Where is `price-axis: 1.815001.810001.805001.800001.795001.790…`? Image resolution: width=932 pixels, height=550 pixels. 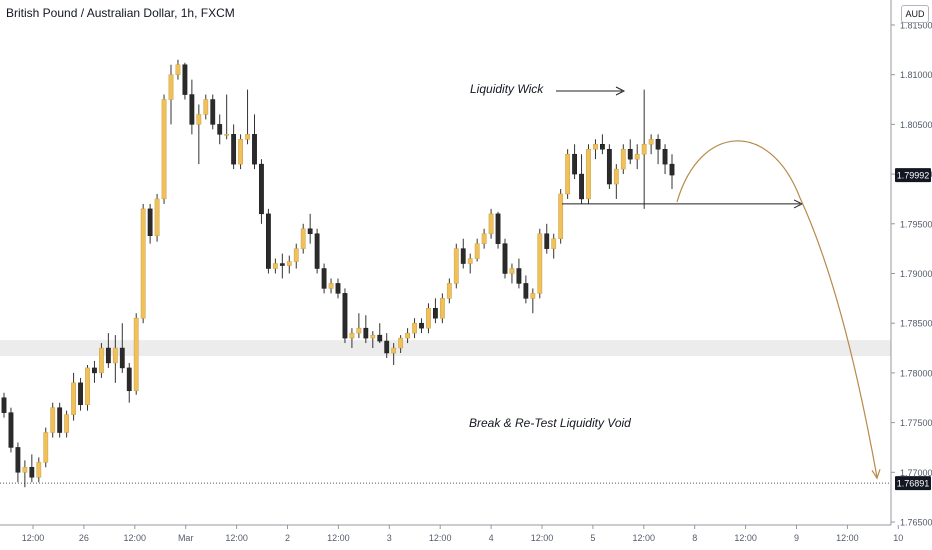 price-axis: 1.815001.810001.805001.800001.795001.790… is located at coordinates (911, 274).